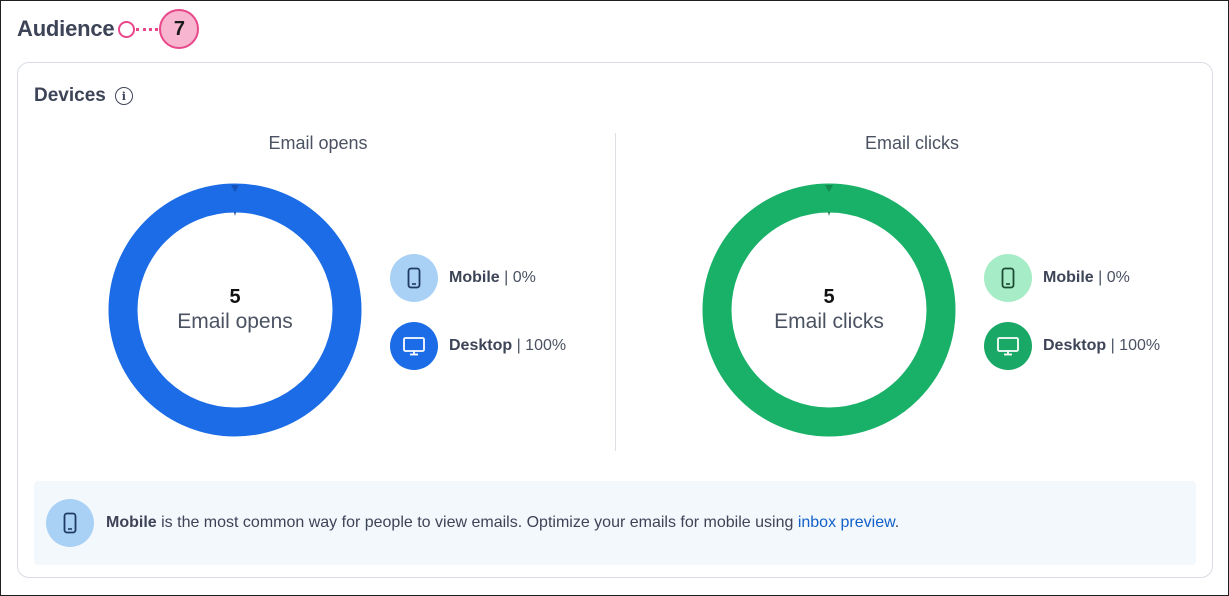 This screenshot has height=596, width=1229. I want to click on callout-number: 7, so click(179, 29).